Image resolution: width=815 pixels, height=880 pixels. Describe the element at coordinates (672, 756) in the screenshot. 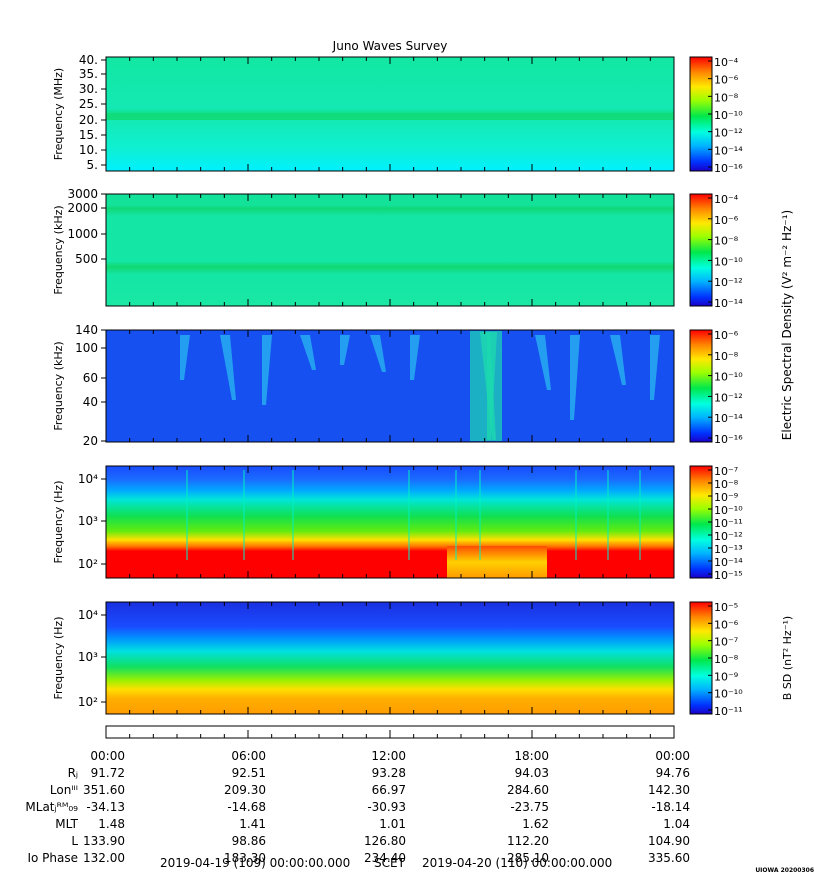

I see `ephemeris-value: 00:00` at that location.